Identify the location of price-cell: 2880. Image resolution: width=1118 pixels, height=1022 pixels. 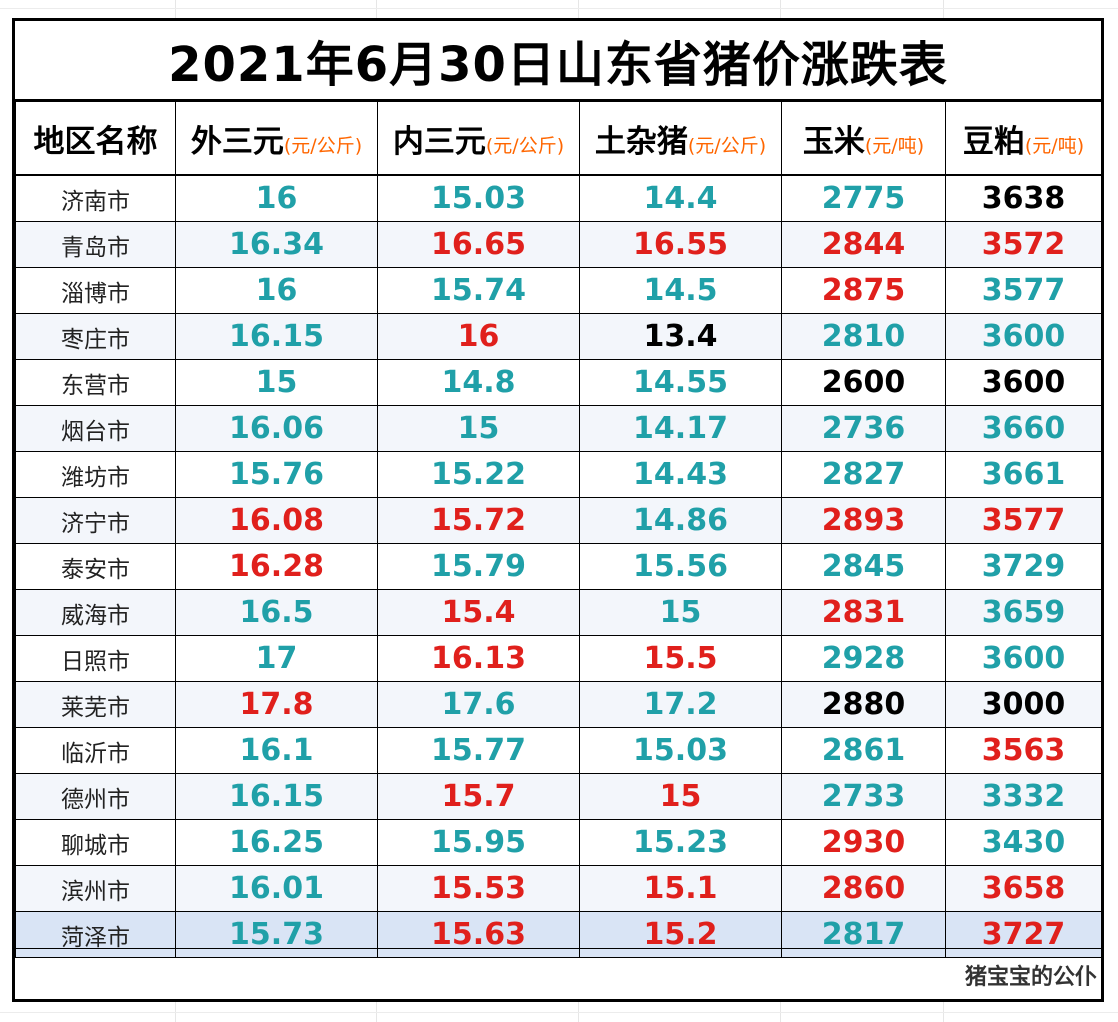
(863, 704).